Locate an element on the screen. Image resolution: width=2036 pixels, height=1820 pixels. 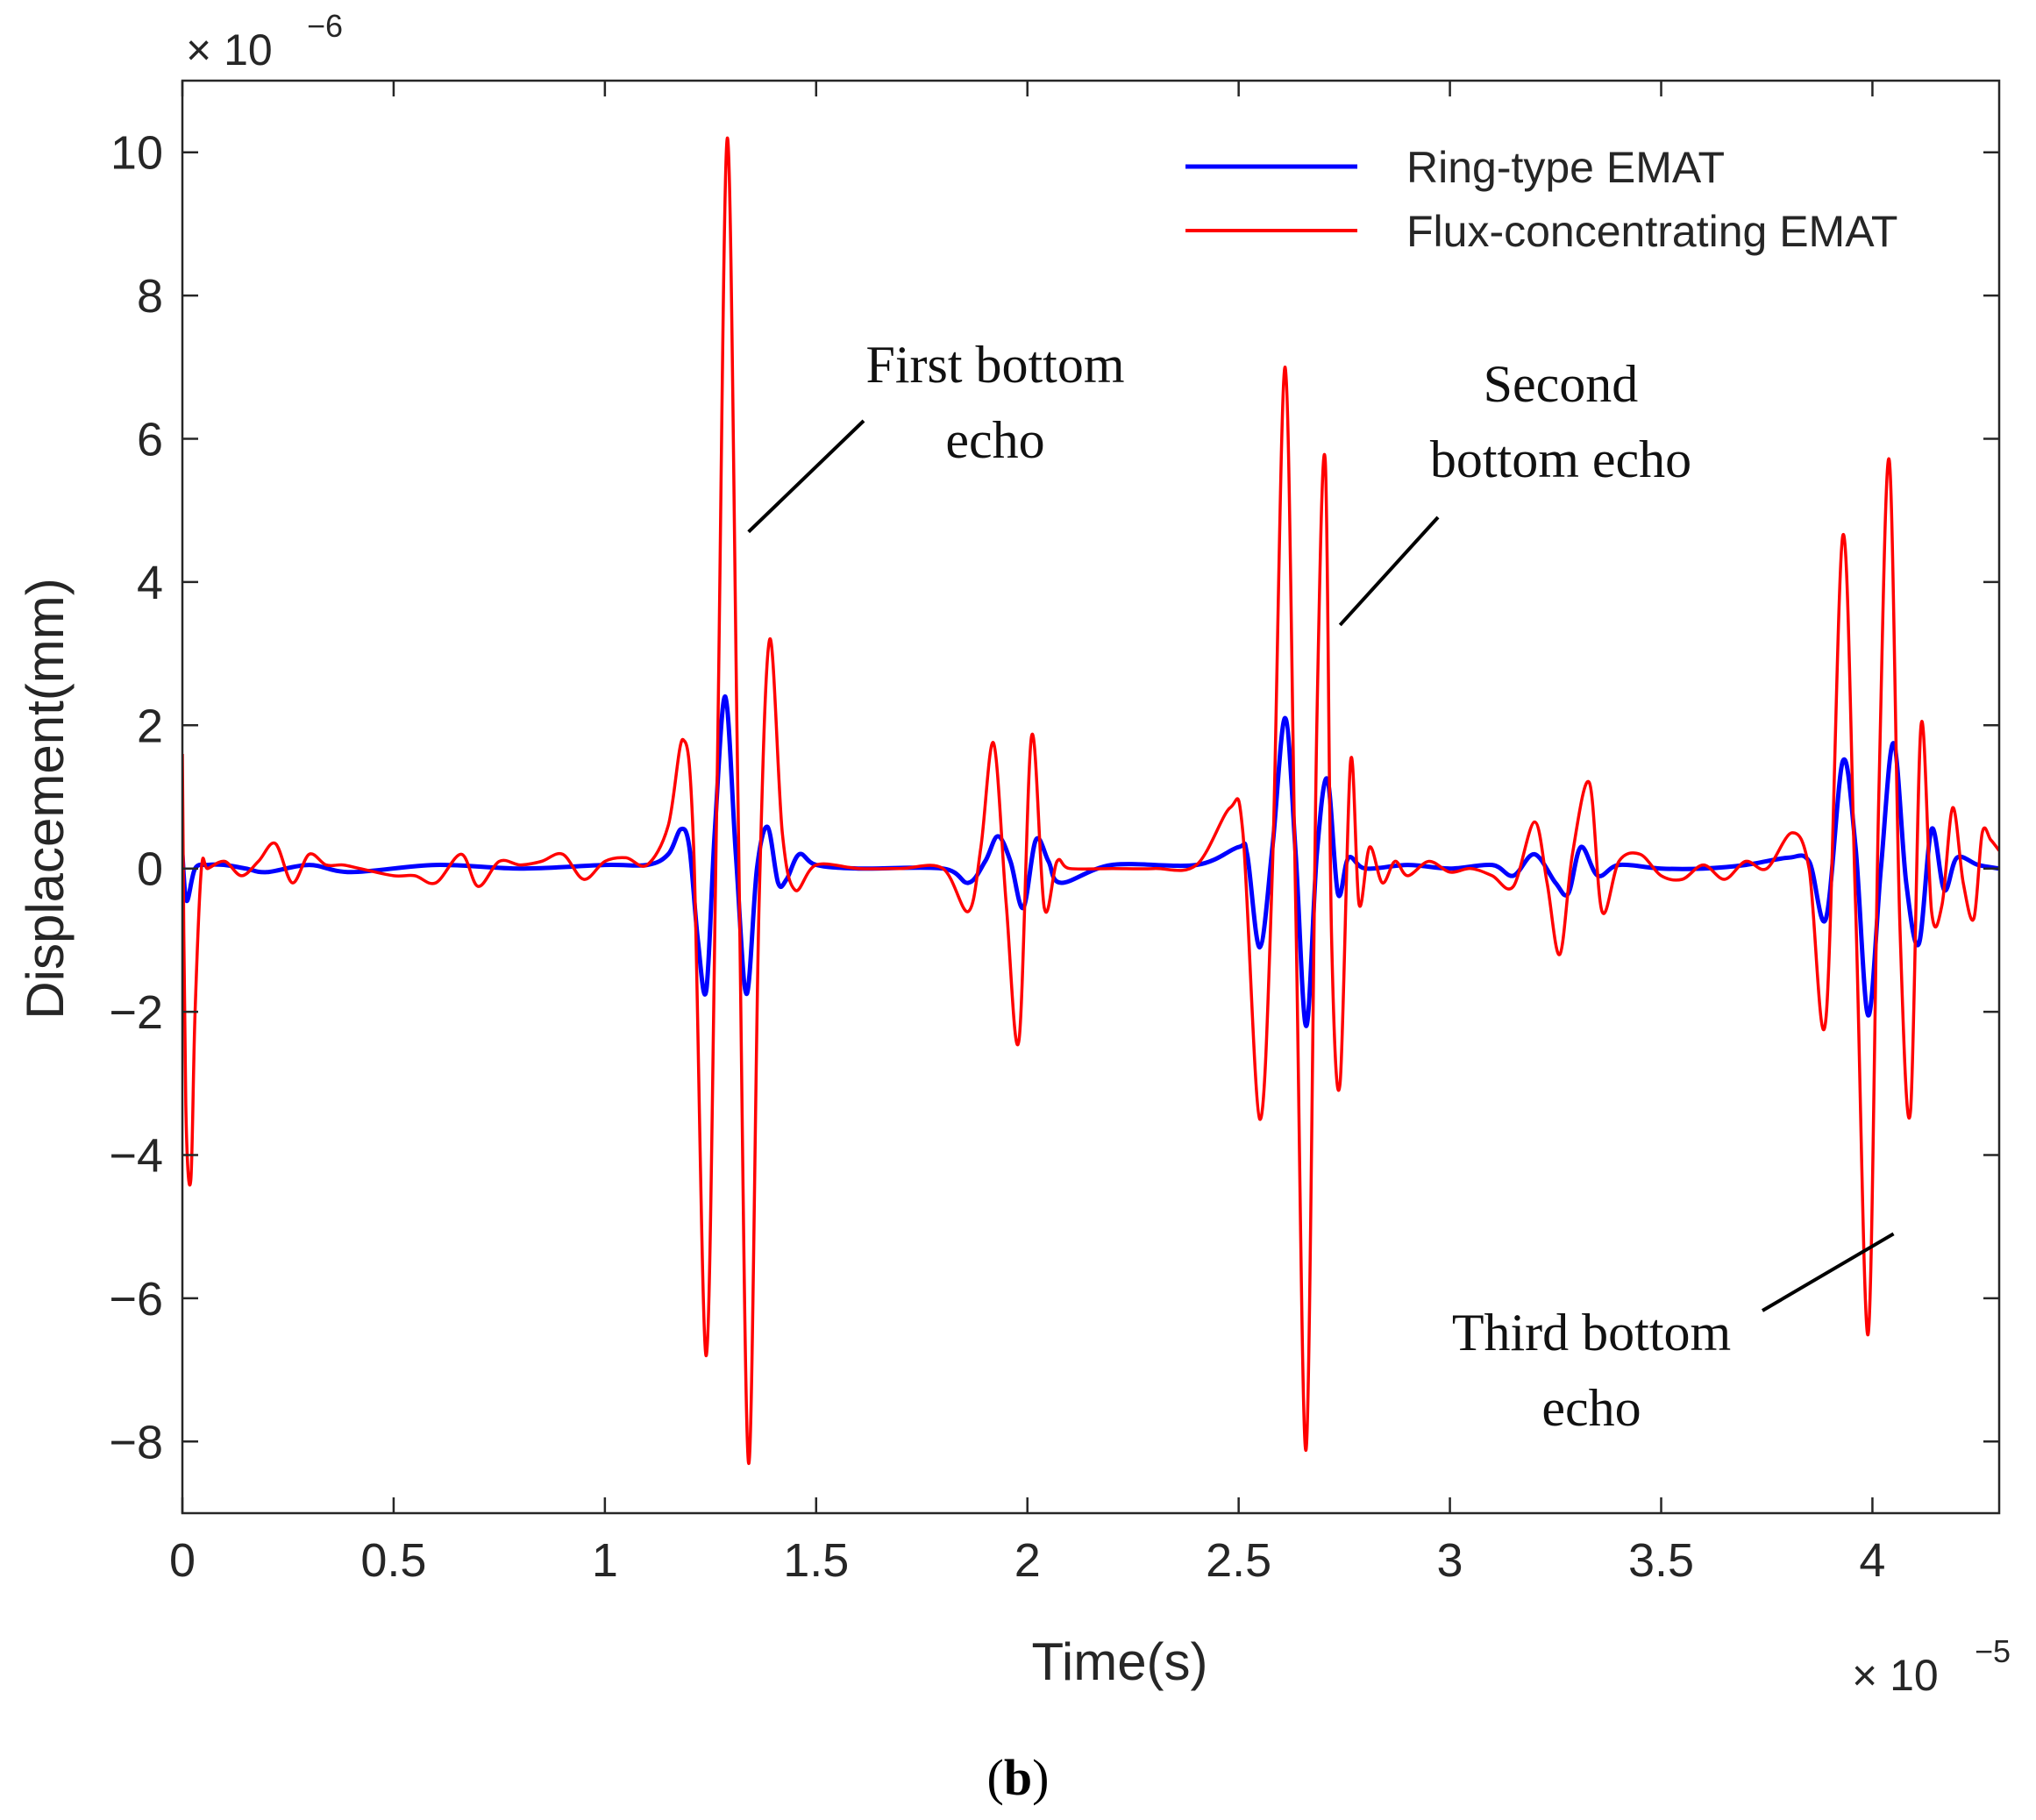
annotation-text: bottom echo is located at coordinates (1560, 459).